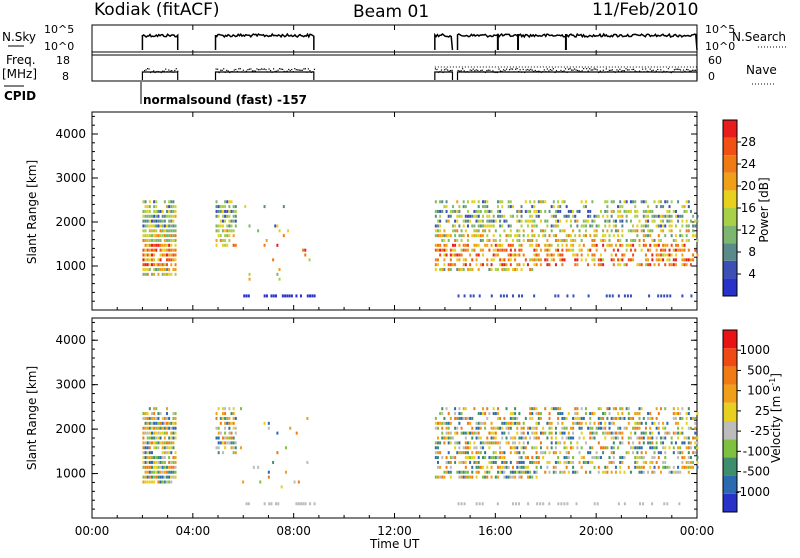  I want to click on power-colorbar-swatch, so click(730, 181).